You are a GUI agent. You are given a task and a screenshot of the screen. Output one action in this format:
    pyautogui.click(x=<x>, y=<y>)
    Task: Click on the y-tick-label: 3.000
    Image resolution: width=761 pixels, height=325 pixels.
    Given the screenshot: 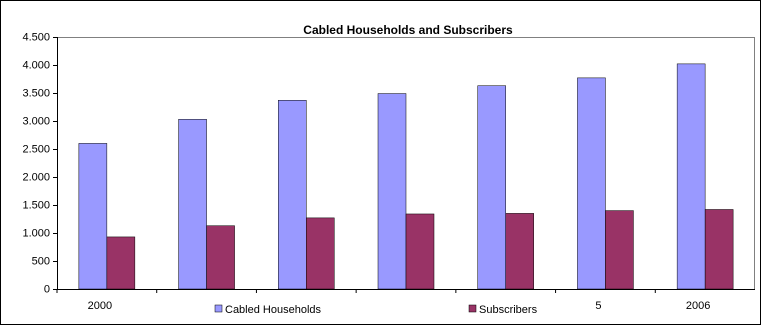 What is the action you would take?
    pyautogui.click(x=36, y=121)
    